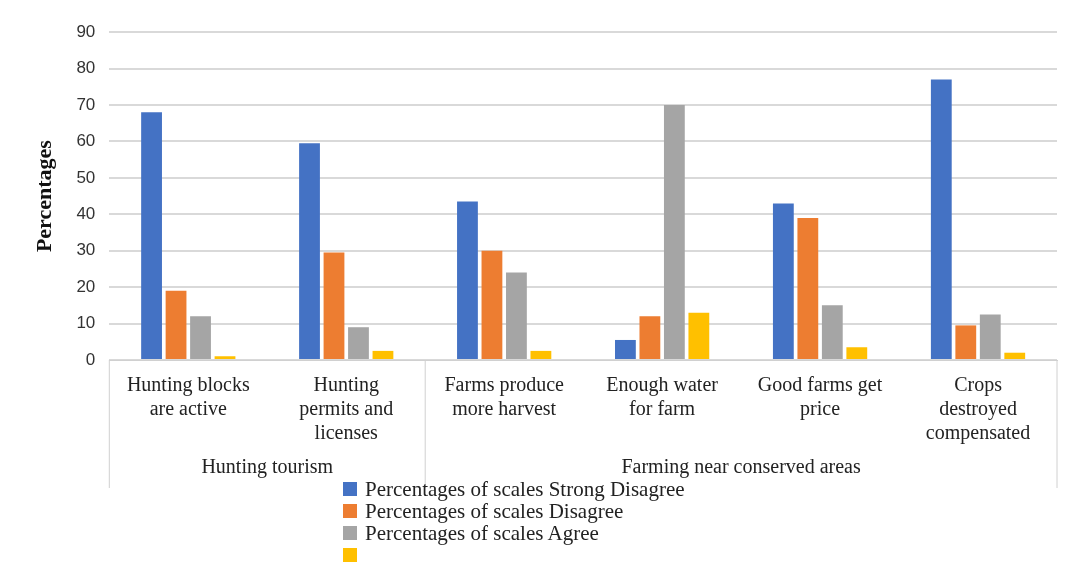  I want to click on text: Hunting tourism, so click(267, 467).